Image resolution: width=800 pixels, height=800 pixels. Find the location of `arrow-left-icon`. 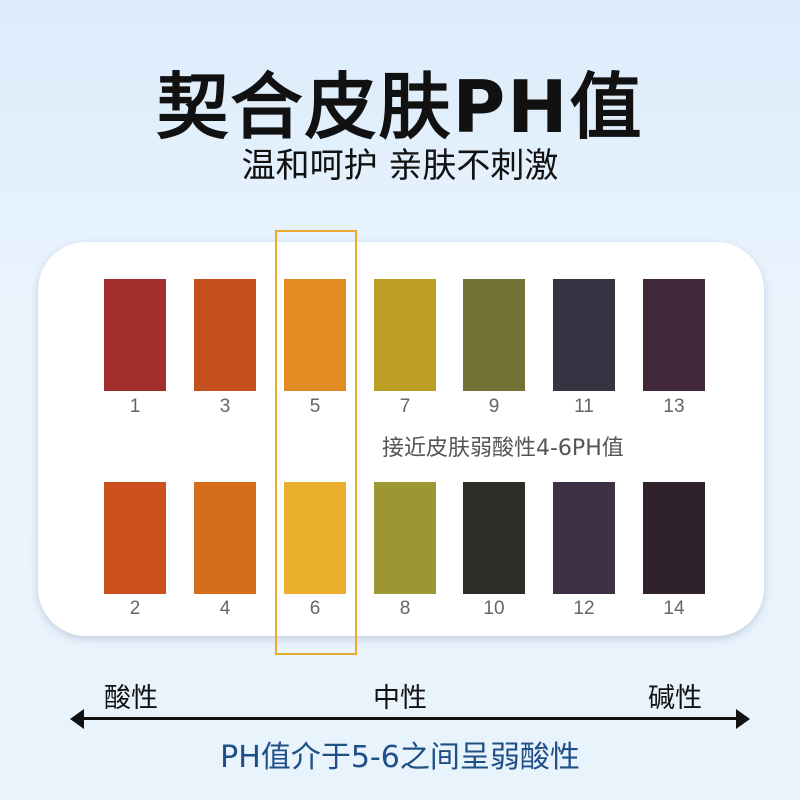

arrow-left-icon is located at coordinates (77, 719).